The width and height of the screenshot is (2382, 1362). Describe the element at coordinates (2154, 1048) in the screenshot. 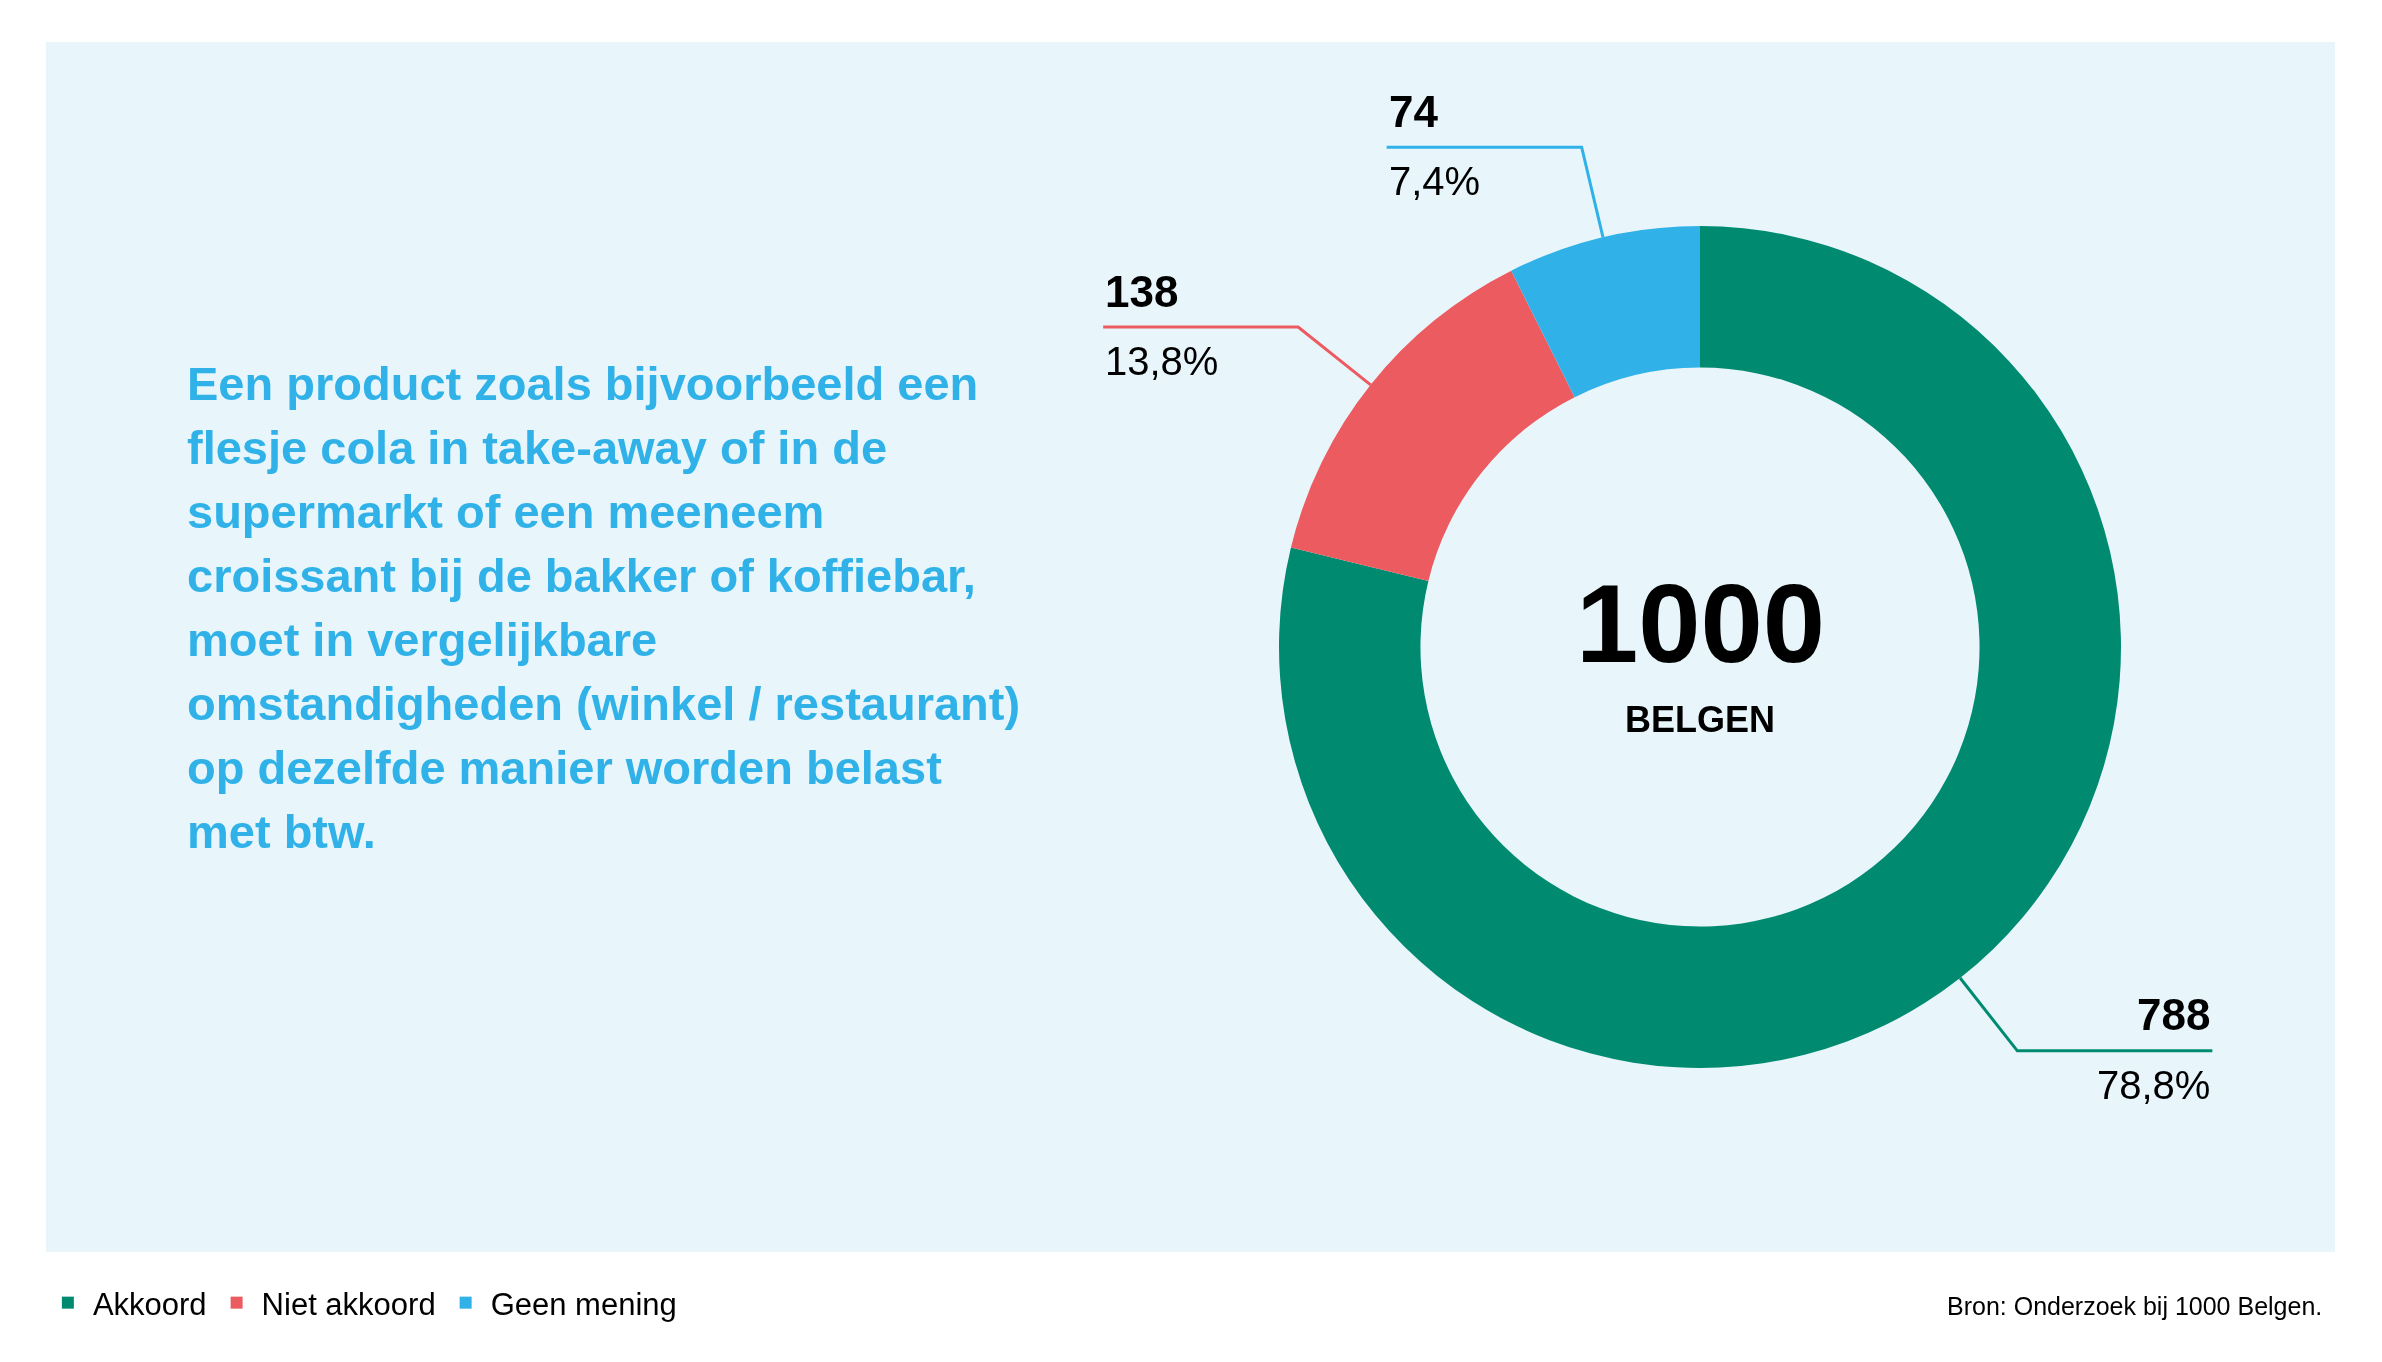

I see `data-label: 788 78,8%` at that location.